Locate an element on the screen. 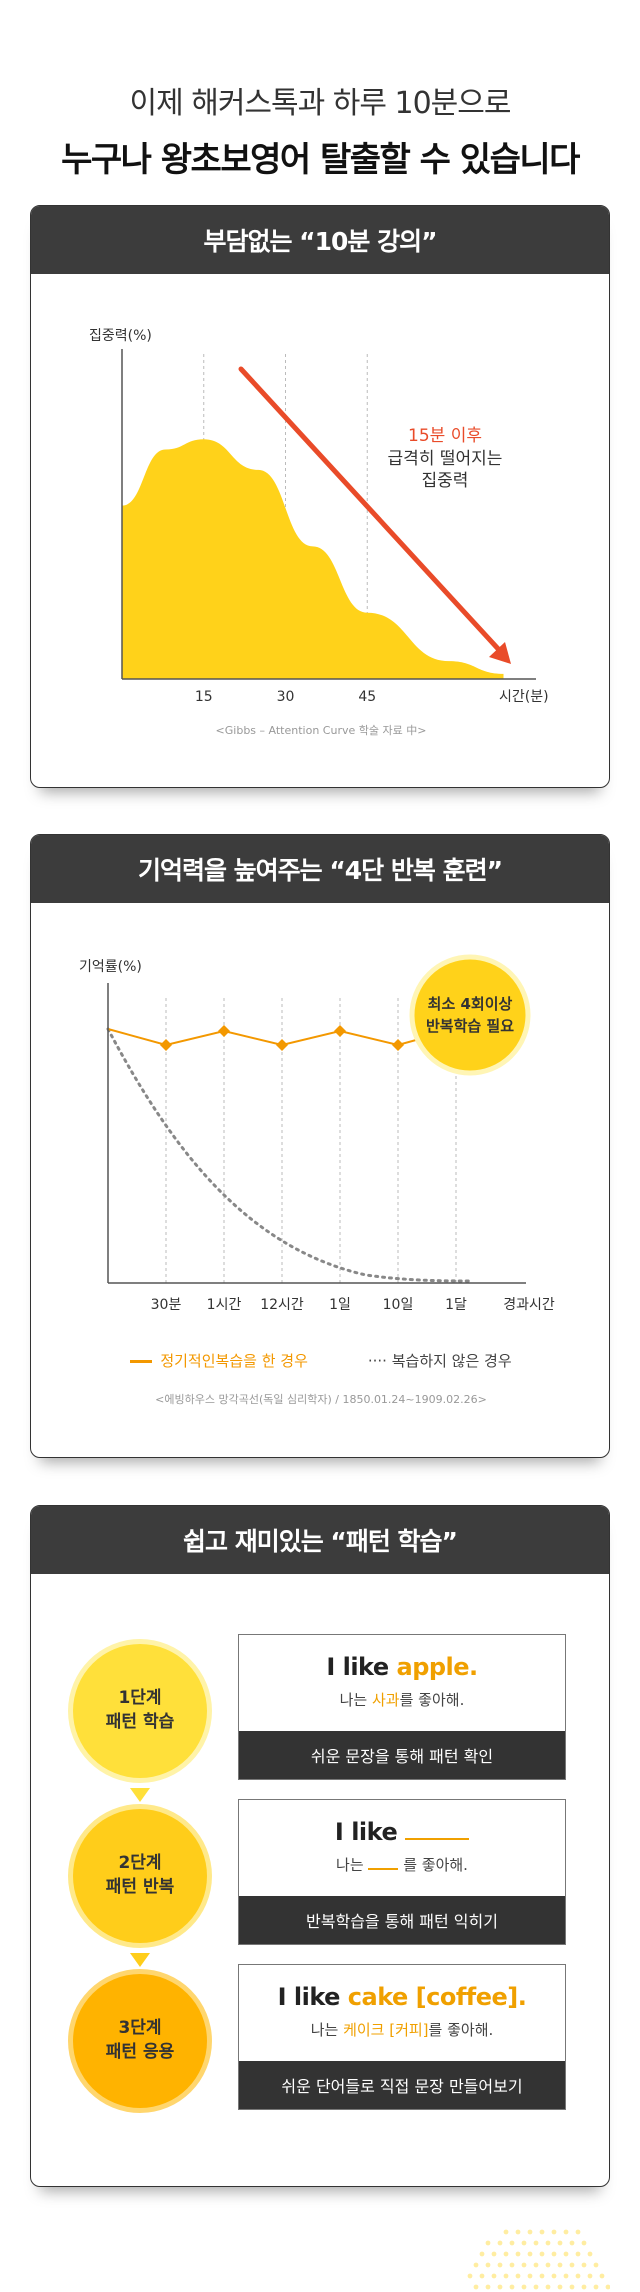 The image size is (640, 2292). attention-card-title: 부담없는 “10분 강의” is located at coordinates (320, 240).